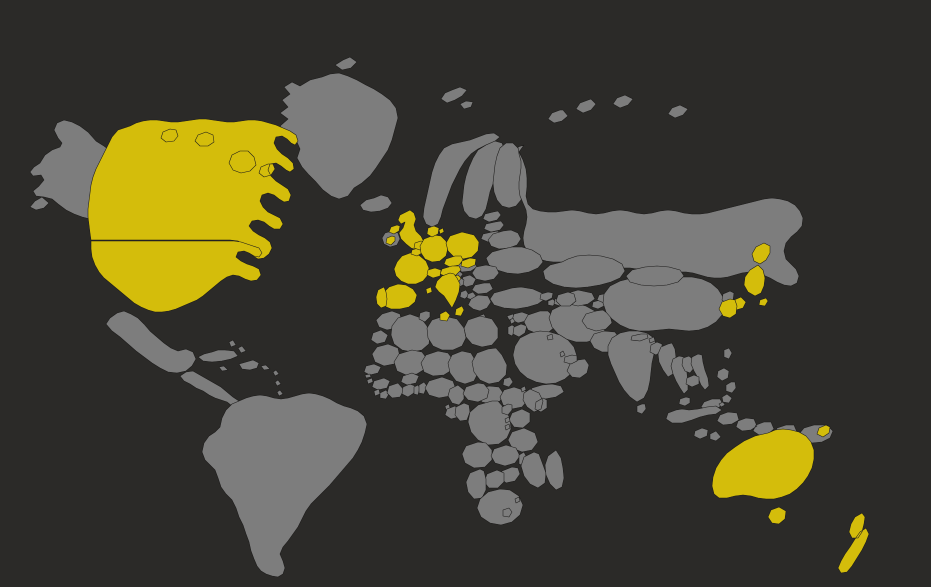  What do you see at coordinates (265, 367) in the screenshot?
I see `island-puerto-rico` at bounding box center [265, 367].